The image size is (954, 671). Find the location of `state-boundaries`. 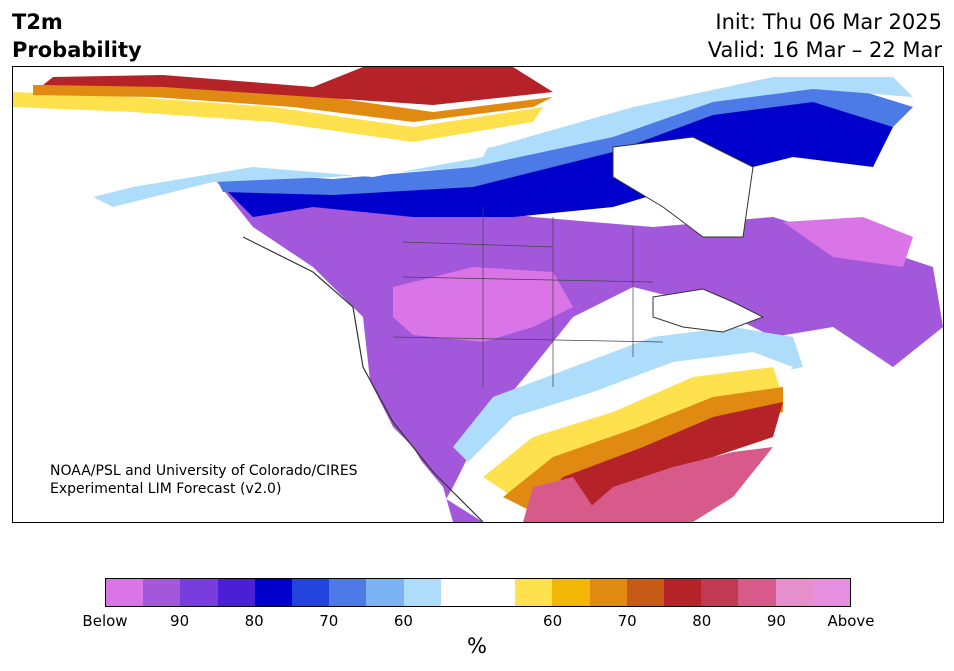

state-boundaries is located at coordinates (528, 297).